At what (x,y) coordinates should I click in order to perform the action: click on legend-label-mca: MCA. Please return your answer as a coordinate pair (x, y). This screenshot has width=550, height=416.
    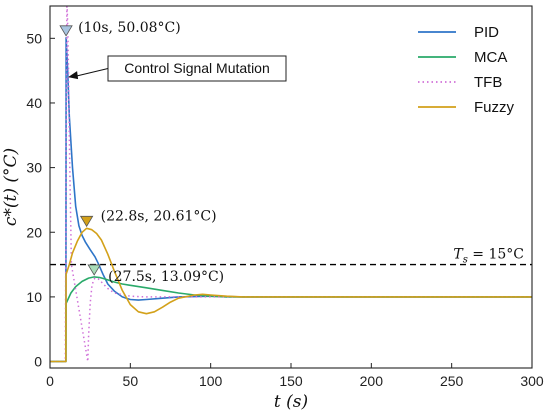
    Looking at the image, I should click on (490, 57).